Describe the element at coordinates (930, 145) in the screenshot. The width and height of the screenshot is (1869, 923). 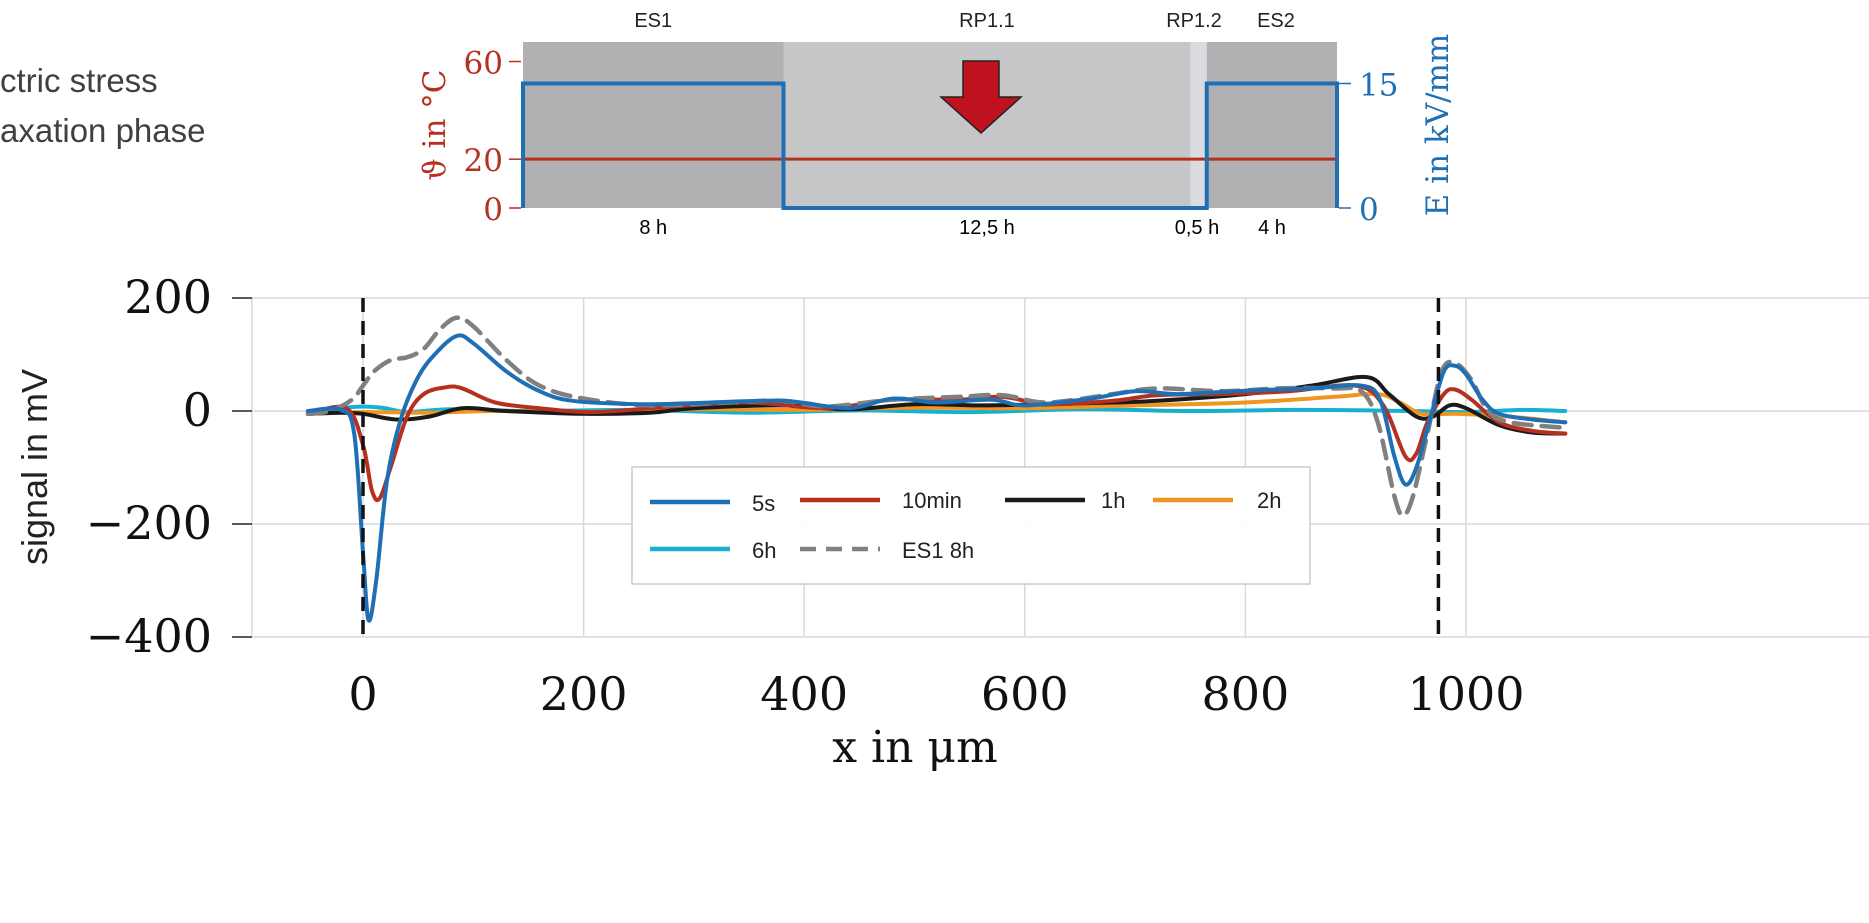
I see `field-step-line` at that location.